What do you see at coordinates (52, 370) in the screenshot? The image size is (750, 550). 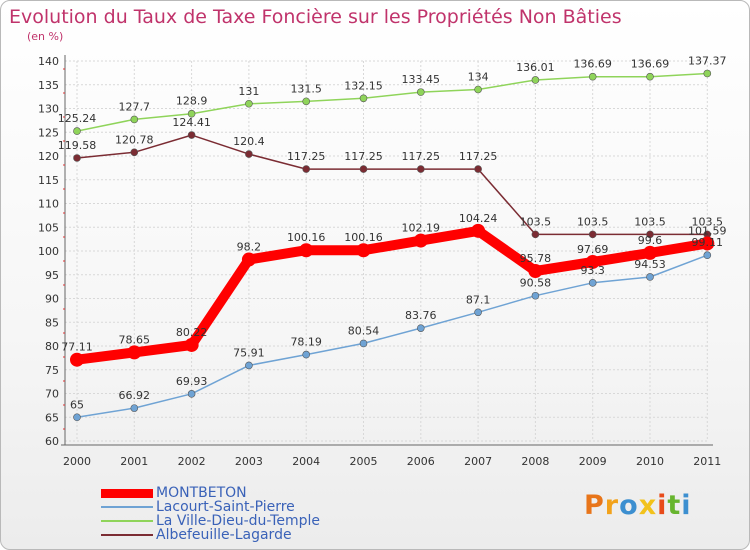 I see `y-tick-label: 75` at bounding box center [52, 370].